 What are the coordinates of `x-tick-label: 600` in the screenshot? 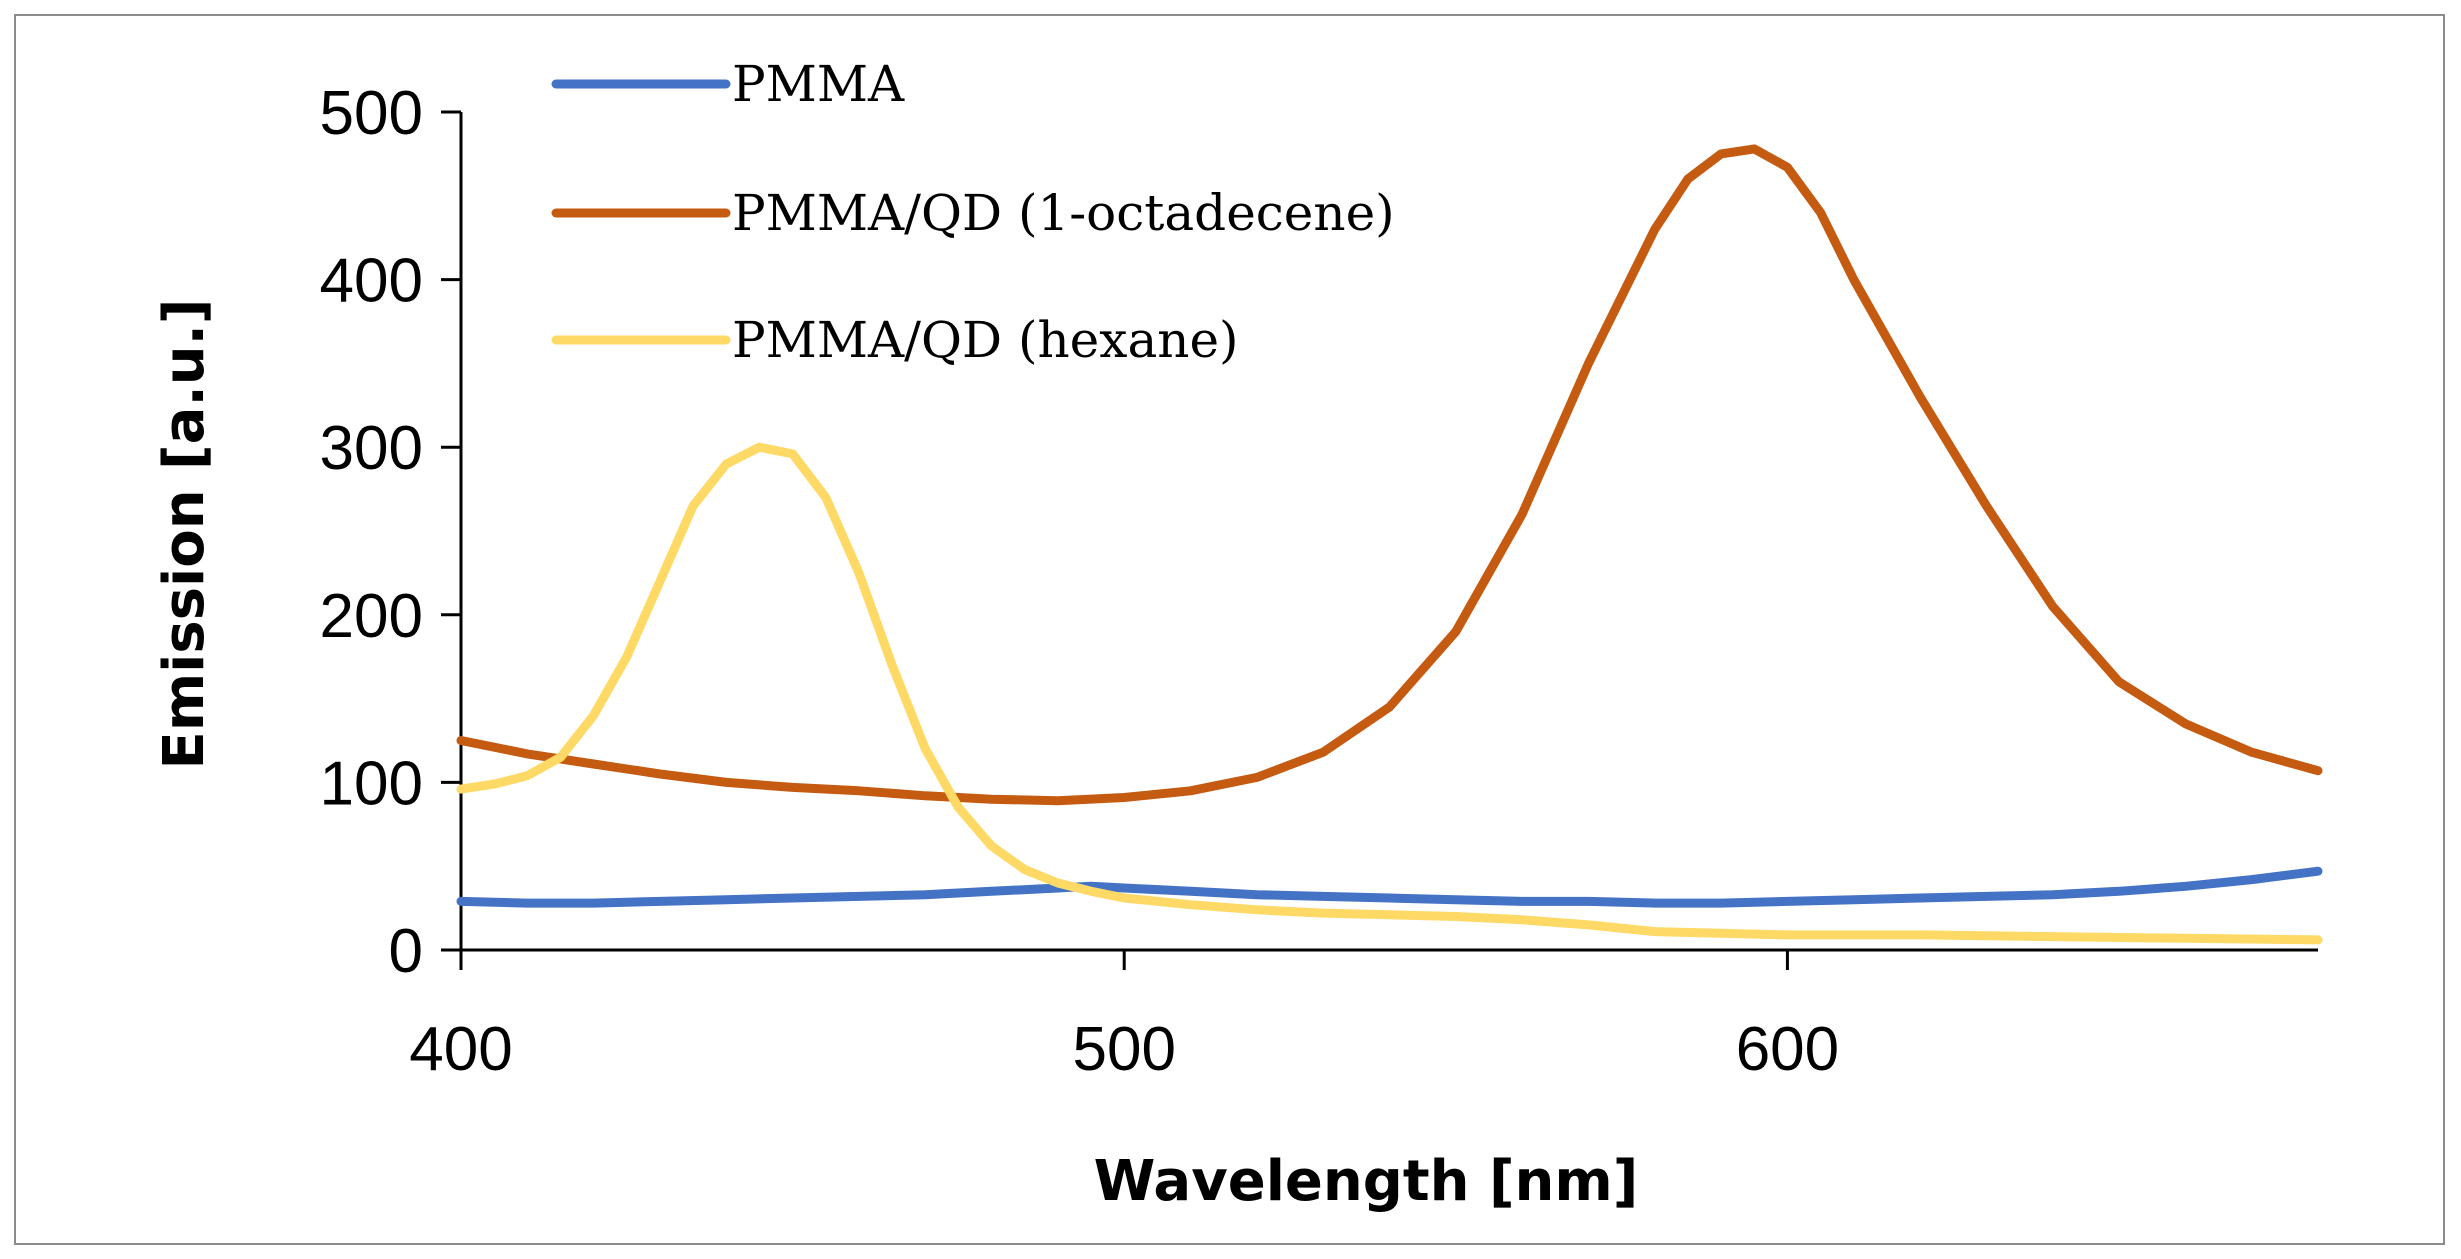 It's located at (1787, 1049).